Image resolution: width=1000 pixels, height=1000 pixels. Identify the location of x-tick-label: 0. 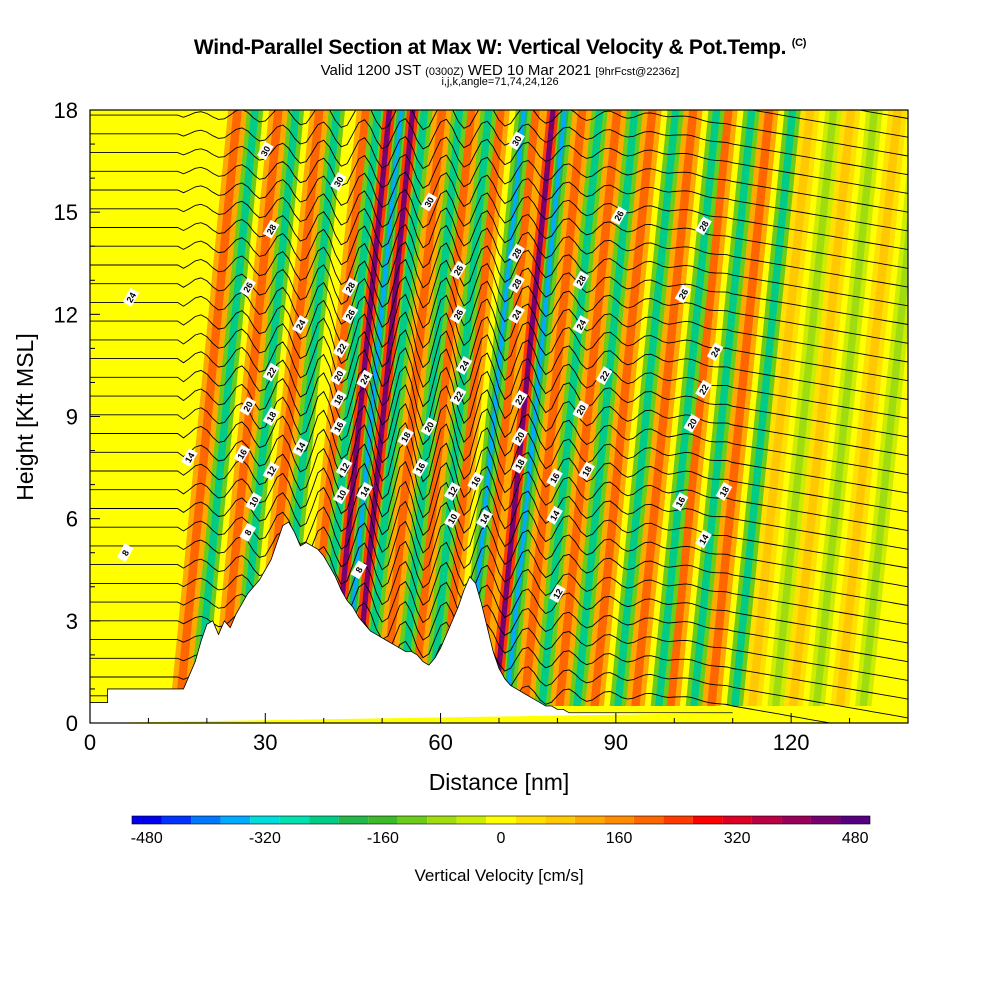
(90, 742).